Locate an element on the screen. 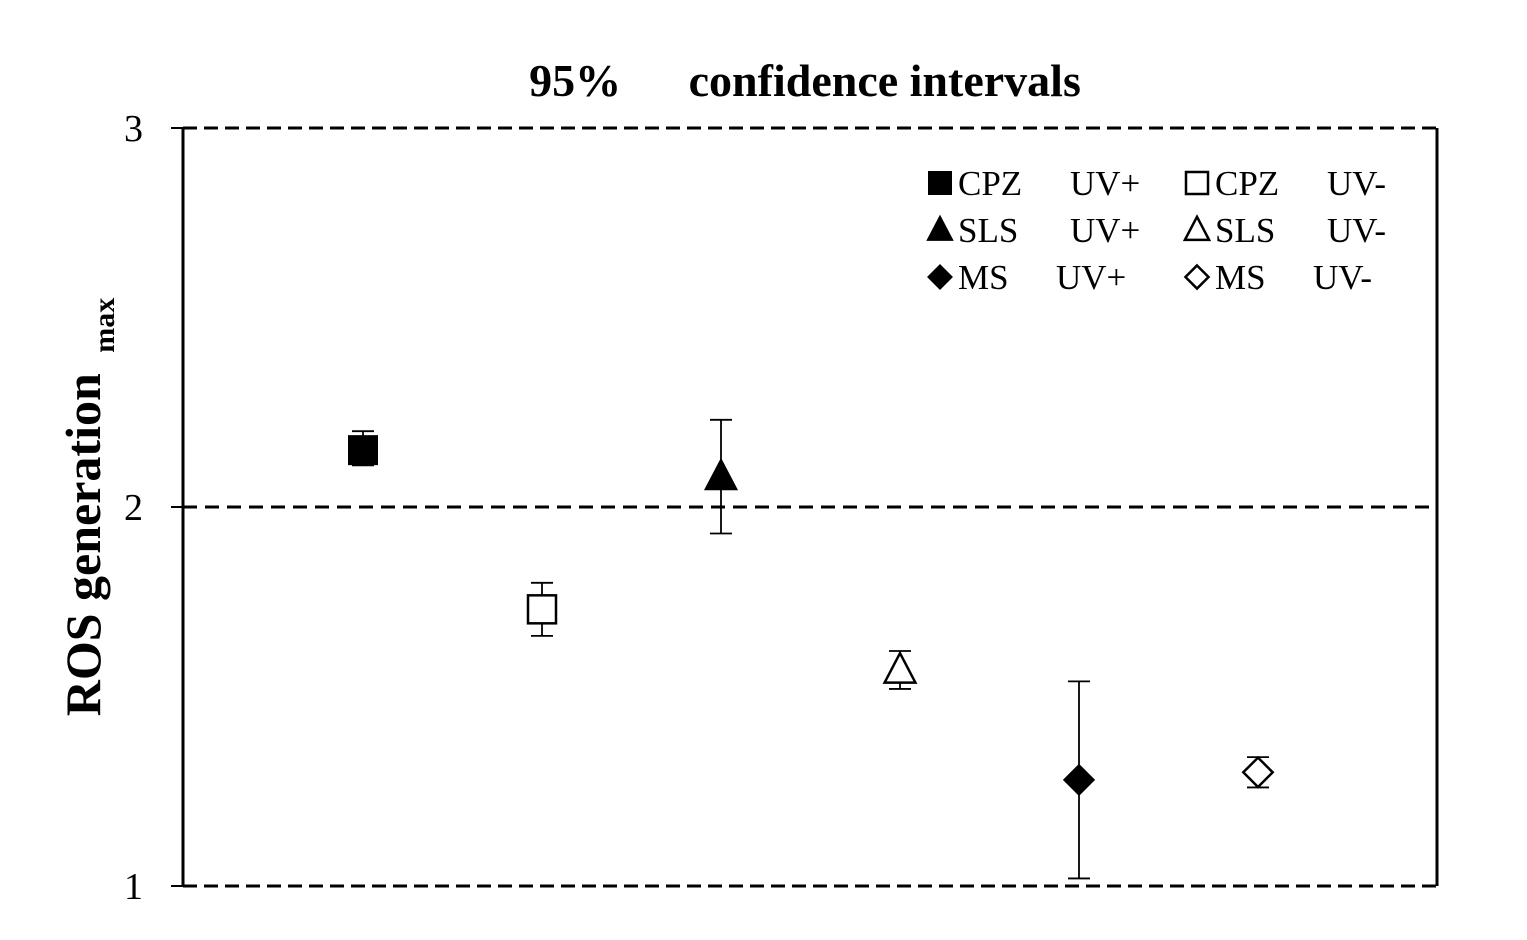  chart-title-main: 95% is located at coordinates (575, 80).